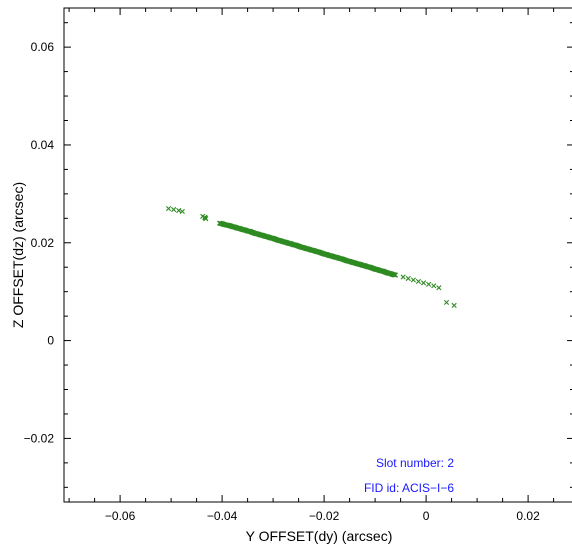  What do you see at coordinates (18, 255) in the screenshot?
I see `y-axis-title: Z OFFSET(dz) (arcsec)` at bounding box center [18, 255].